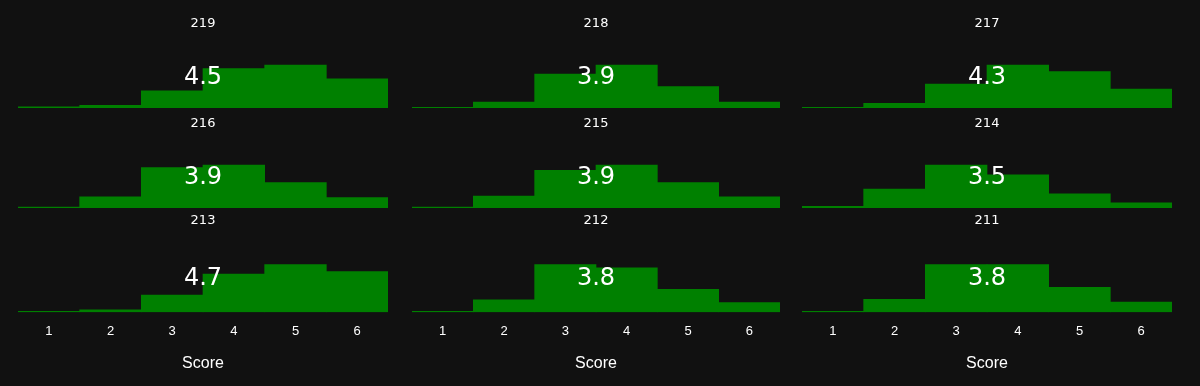  I want to click on annotation: 4.3, so click(987, 76).